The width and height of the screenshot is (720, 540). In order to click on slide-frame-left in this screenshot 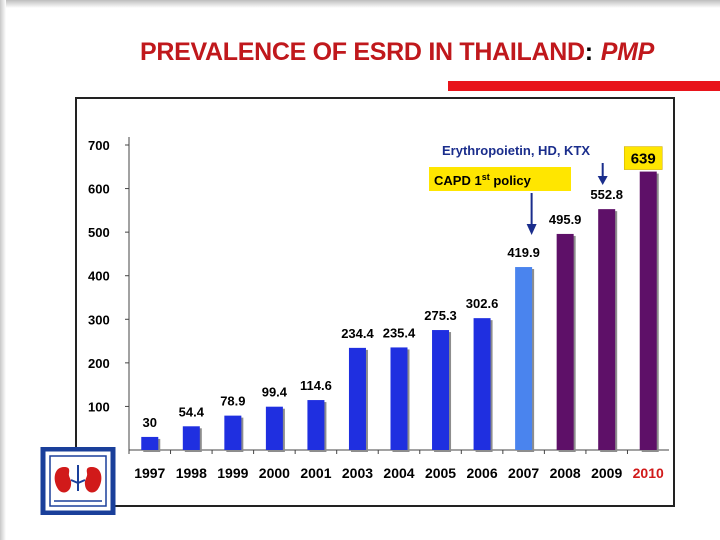, I will do `click(3, 270)`.